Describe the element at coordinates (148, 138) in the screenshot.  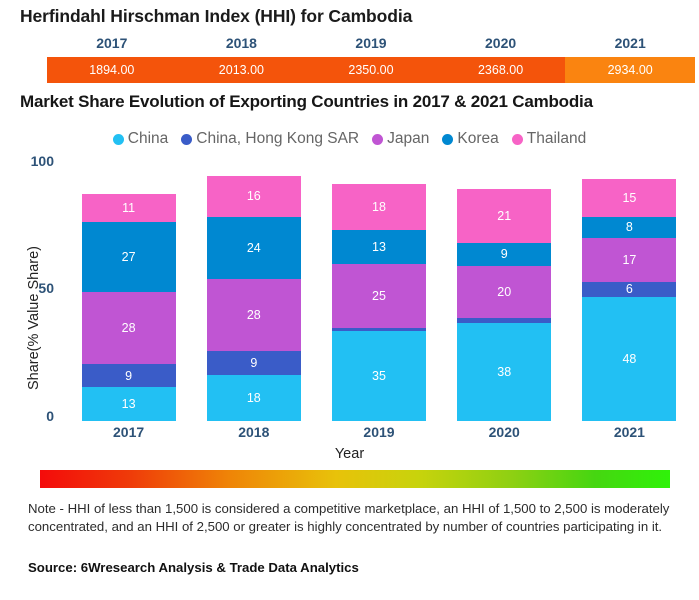
I see `legend-label: China` at that location.